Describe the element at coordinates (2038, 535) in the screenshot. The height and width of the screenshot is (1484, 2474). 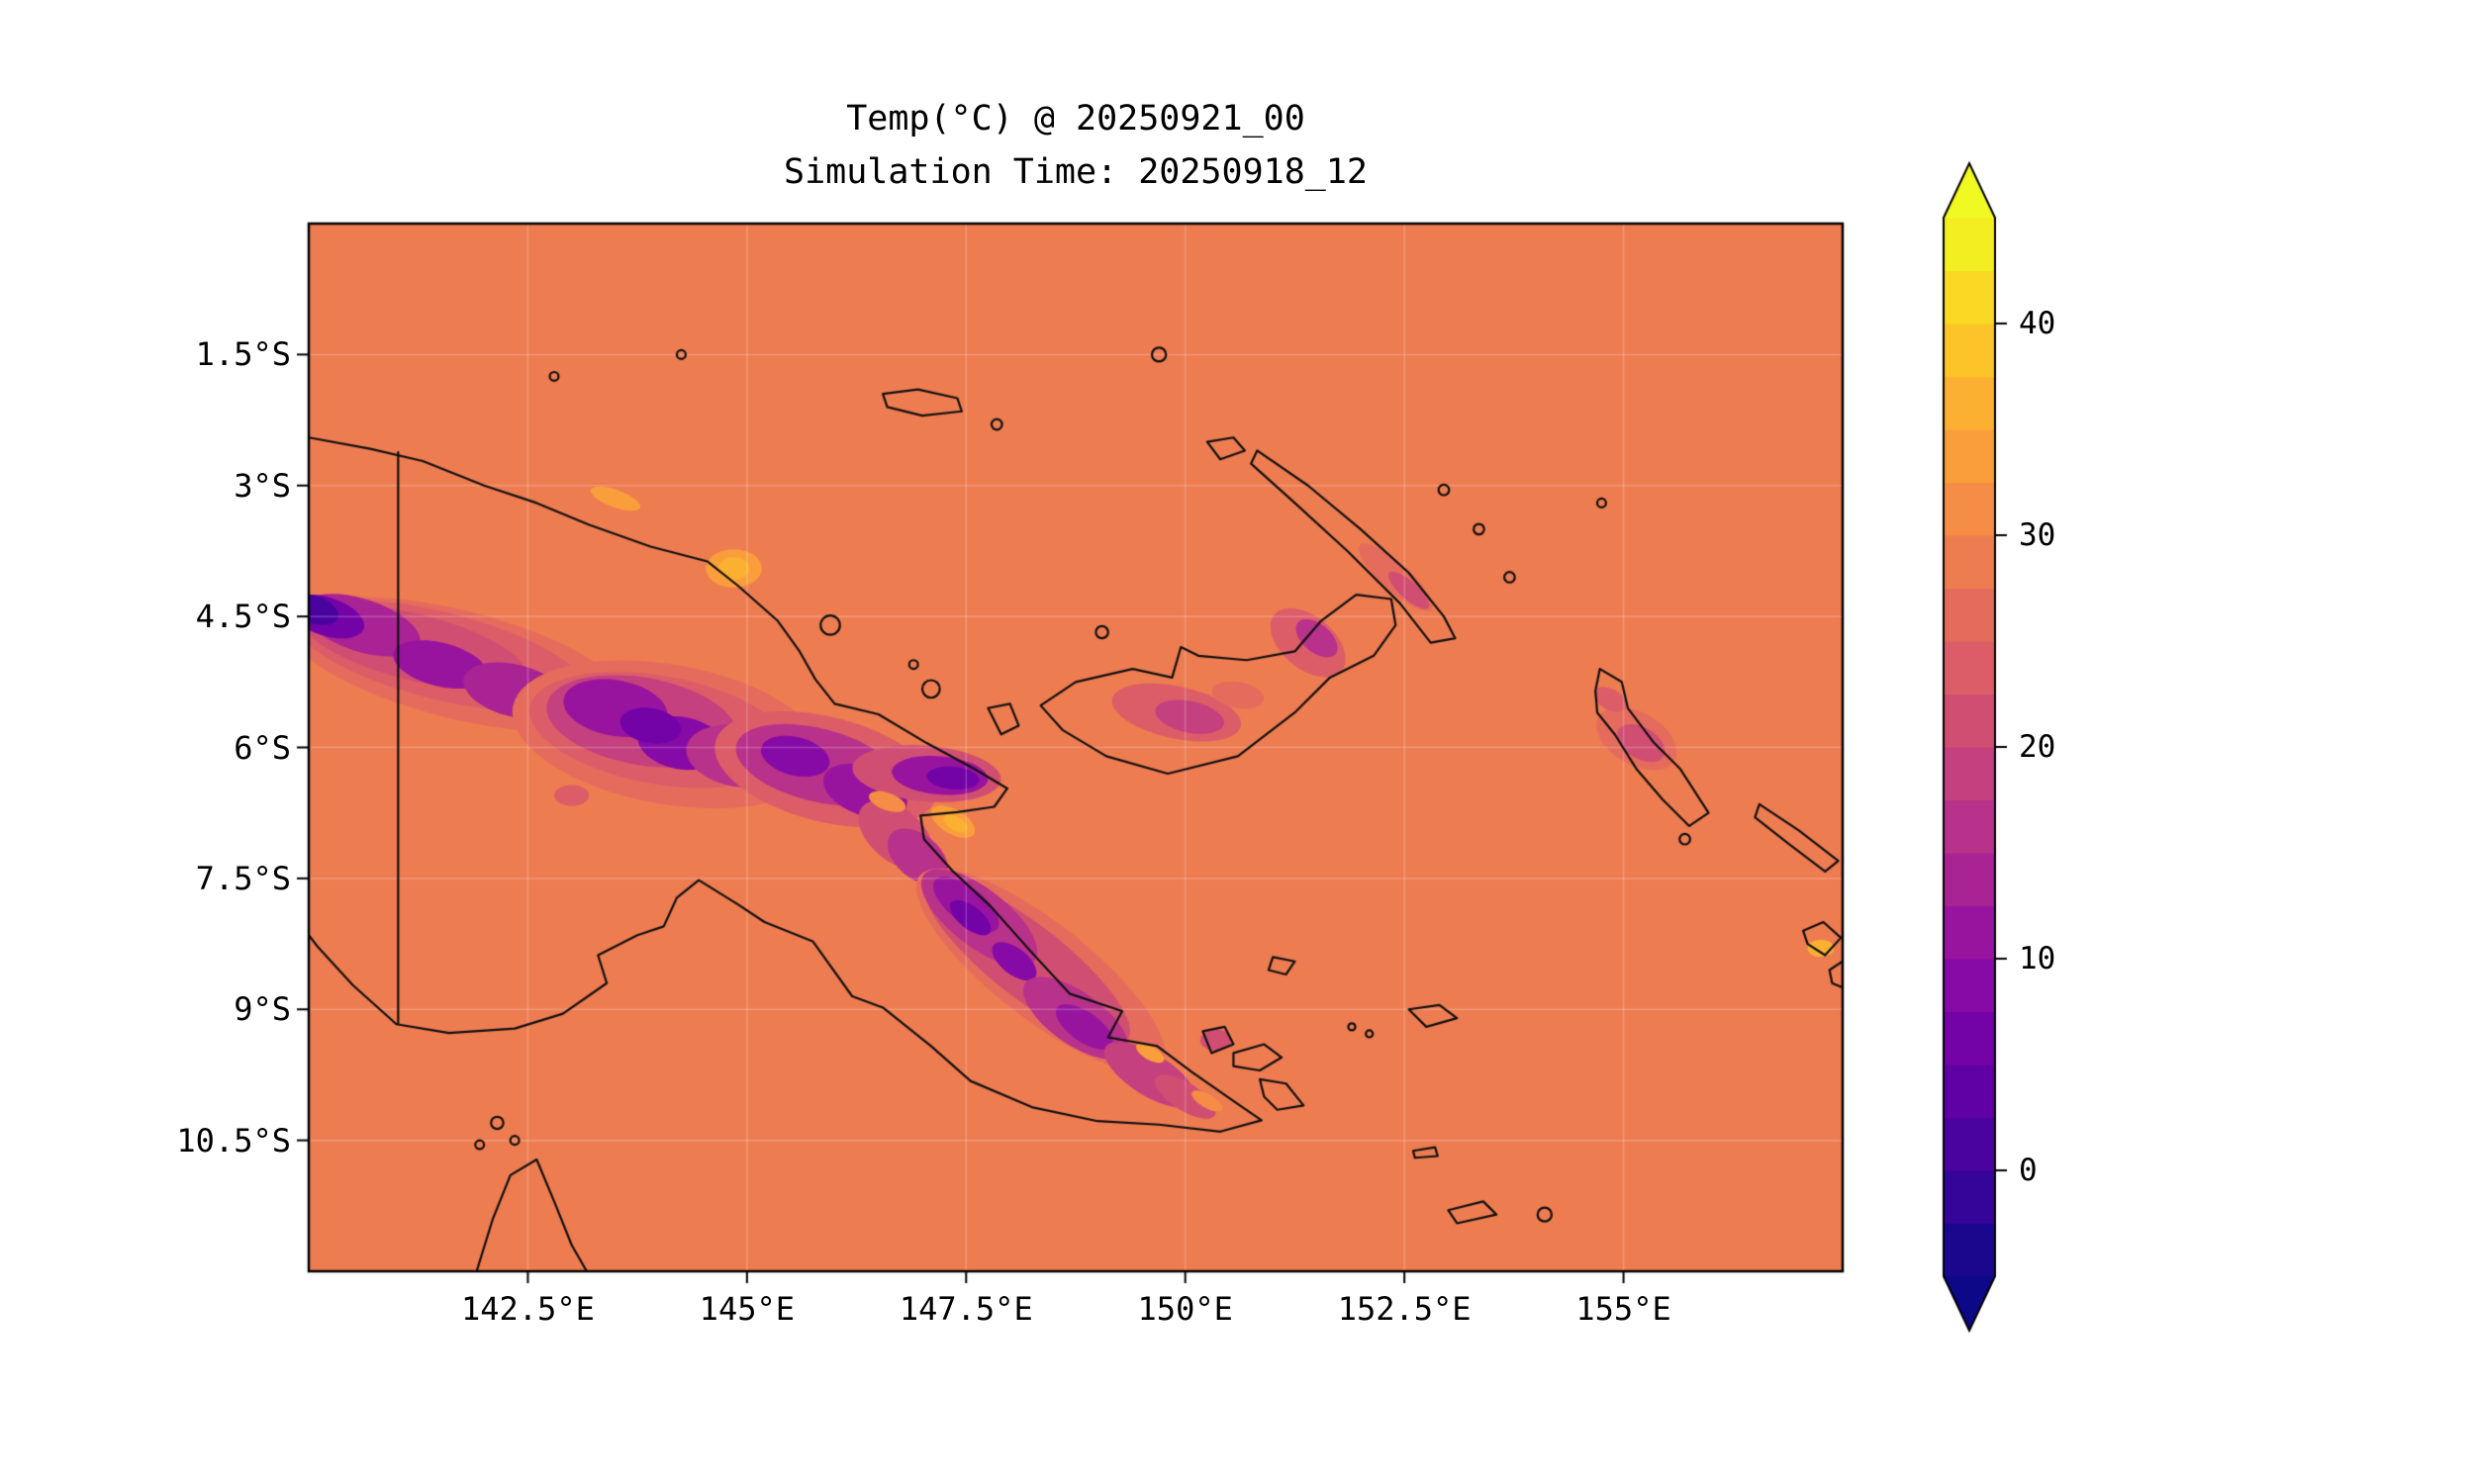
I see `colorbar-tick-label: 30` at that location.